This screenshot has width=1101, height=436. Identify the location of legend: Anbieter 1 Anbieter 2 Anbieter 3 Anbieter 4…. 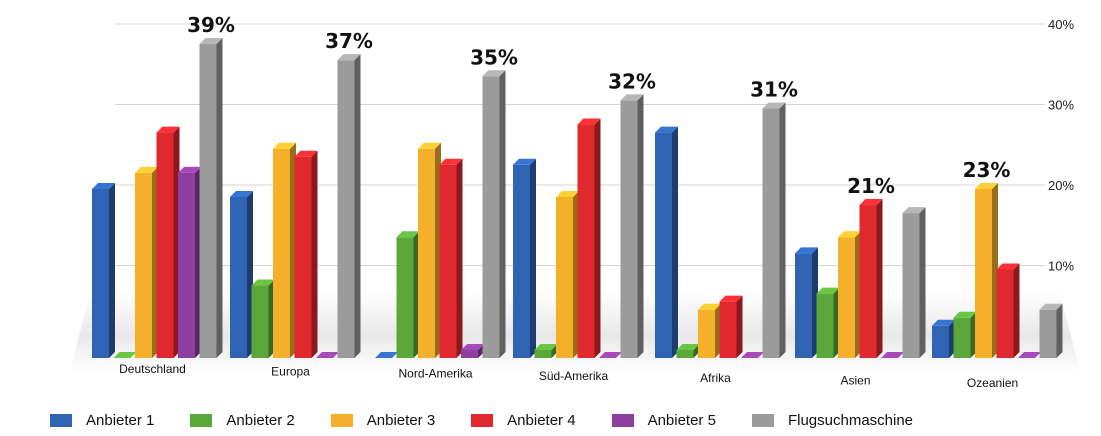
(499, 420).